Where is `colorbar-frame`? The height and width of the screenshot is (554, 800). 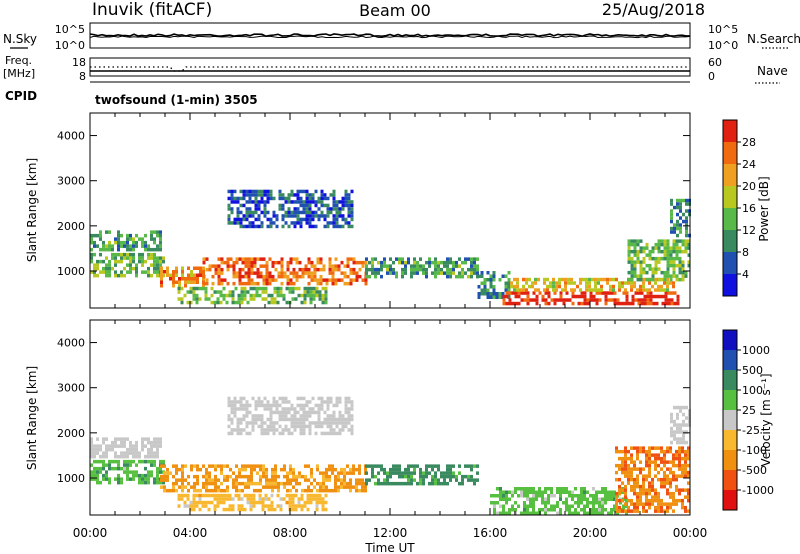
colorbar-frame is located at coordinates (730, 420).